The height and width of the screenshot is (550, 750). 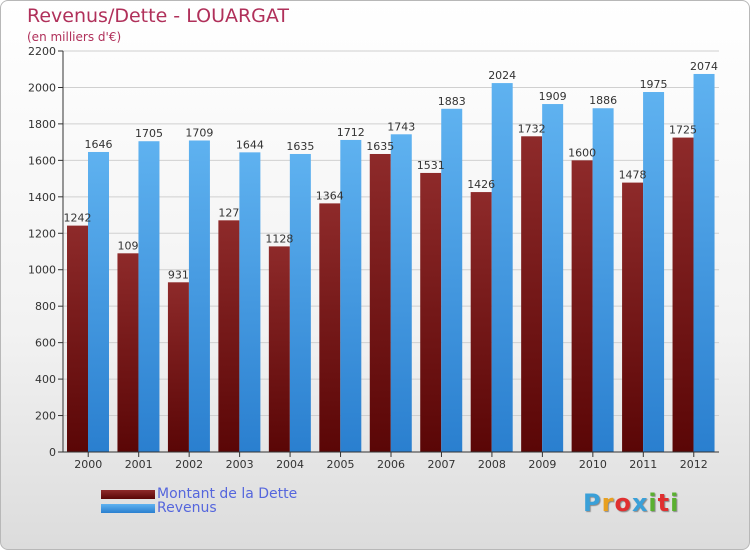 What do you see at coordinates (42, 160) in the screenshot?
I see `y-tick-label: 1600` at bounding box center [42, 160].